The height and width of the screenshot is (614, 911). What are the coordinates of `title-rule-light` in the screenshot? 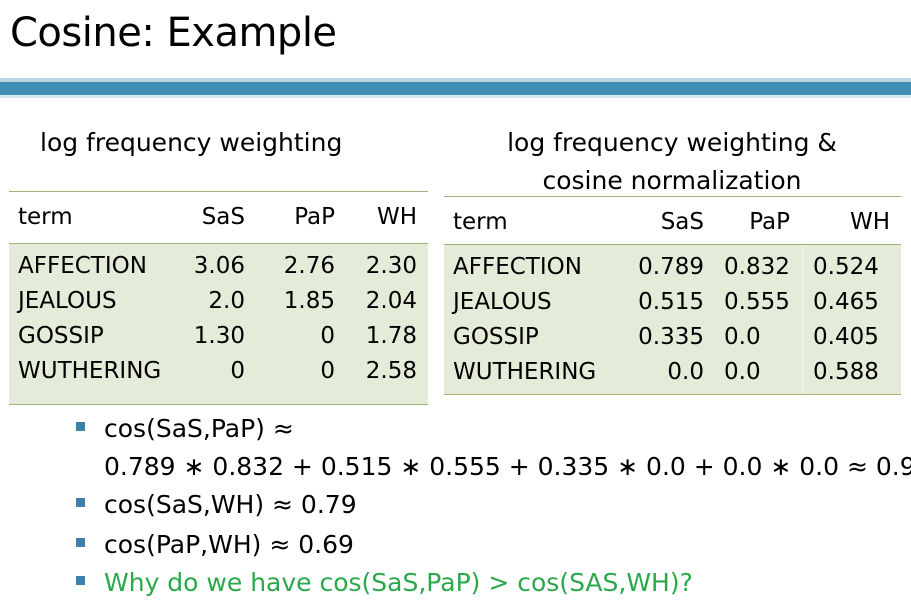 It's located at (455, 80).